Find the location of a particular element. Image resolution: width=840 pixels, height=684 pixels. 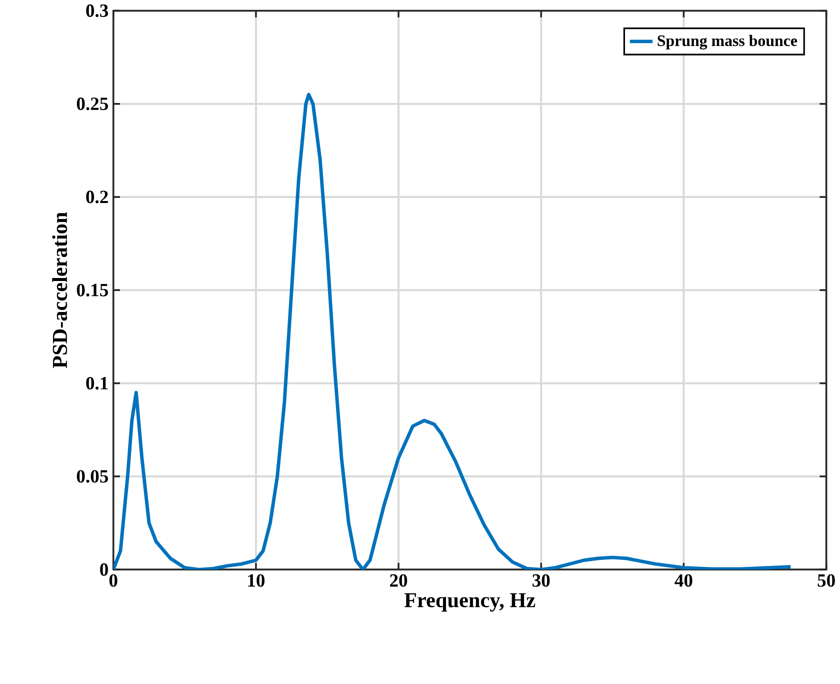

x-axis-title: Frequency, Hz is located at coordinates (470, 602).